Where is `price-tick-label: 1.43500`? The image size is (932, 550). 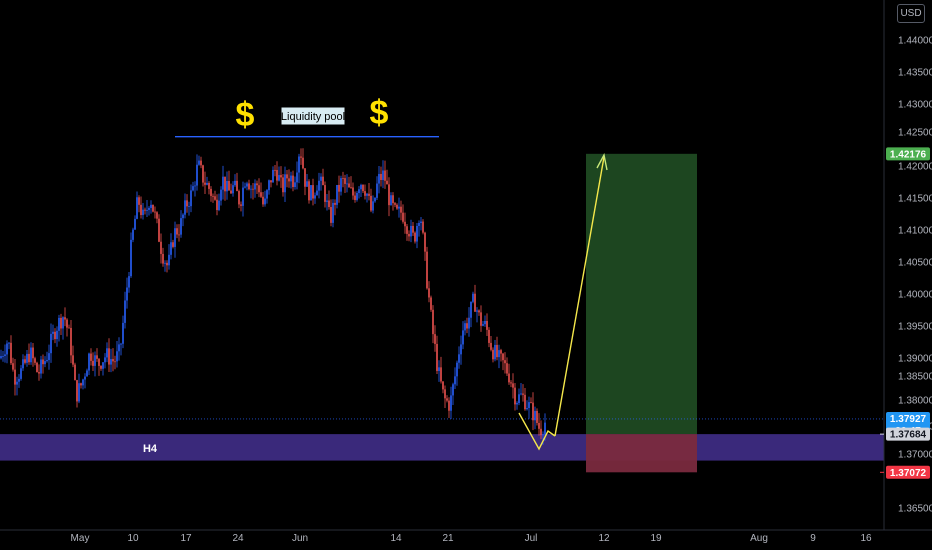 price-tick-label: 1.43500 is located at coordinates (915, 73).